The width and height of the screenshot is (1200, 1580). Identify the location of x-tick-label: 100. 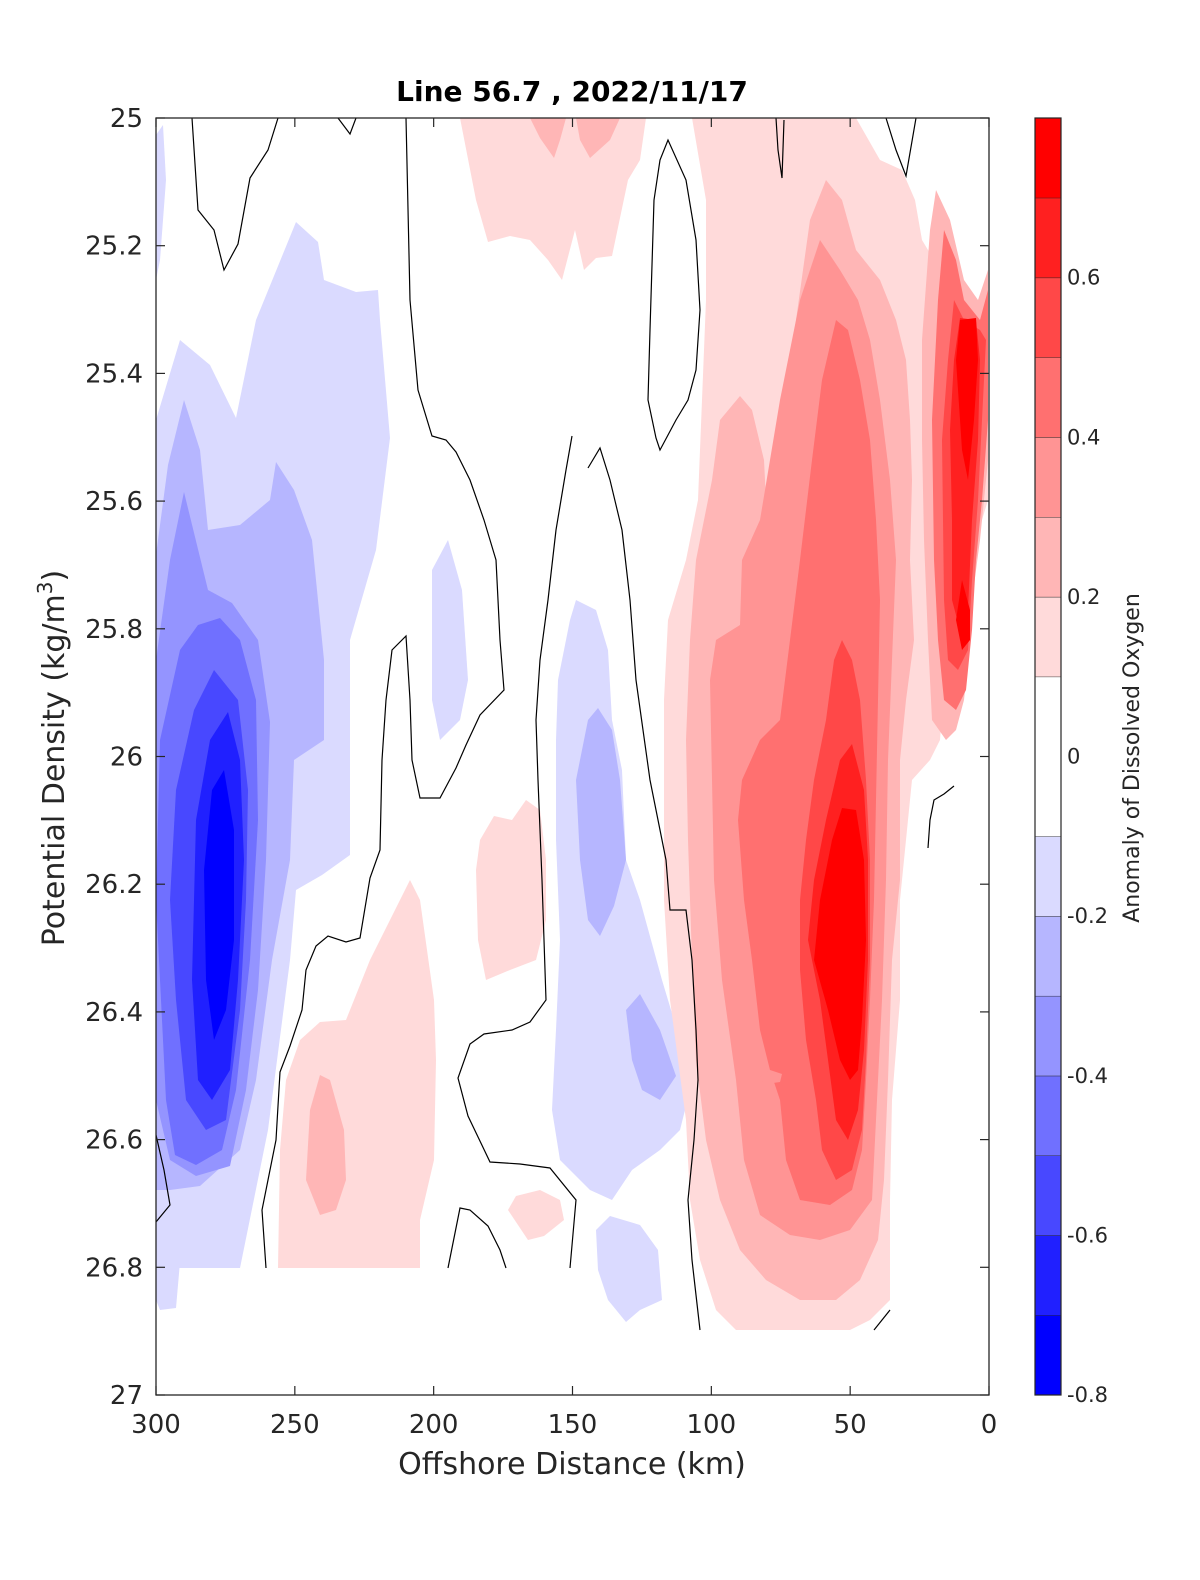
(712, 1425).